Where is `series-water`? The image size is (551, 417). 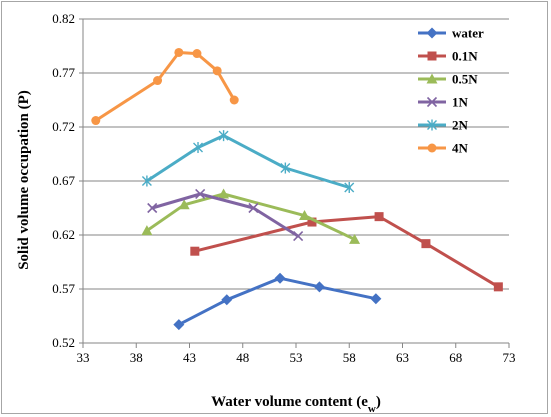 series-water is located at coordinates (277, 301).